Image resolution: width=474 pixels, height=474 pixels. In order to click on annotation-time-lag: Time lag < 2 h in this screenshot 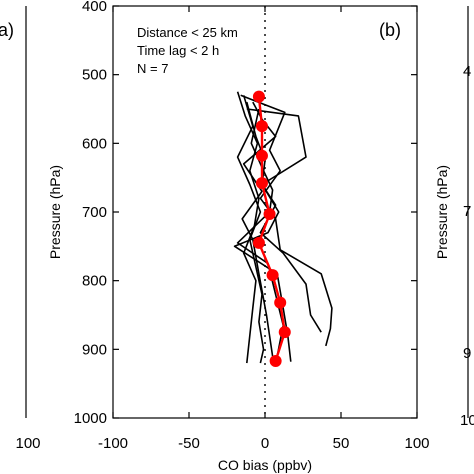, I will do `click(178, 50)`.